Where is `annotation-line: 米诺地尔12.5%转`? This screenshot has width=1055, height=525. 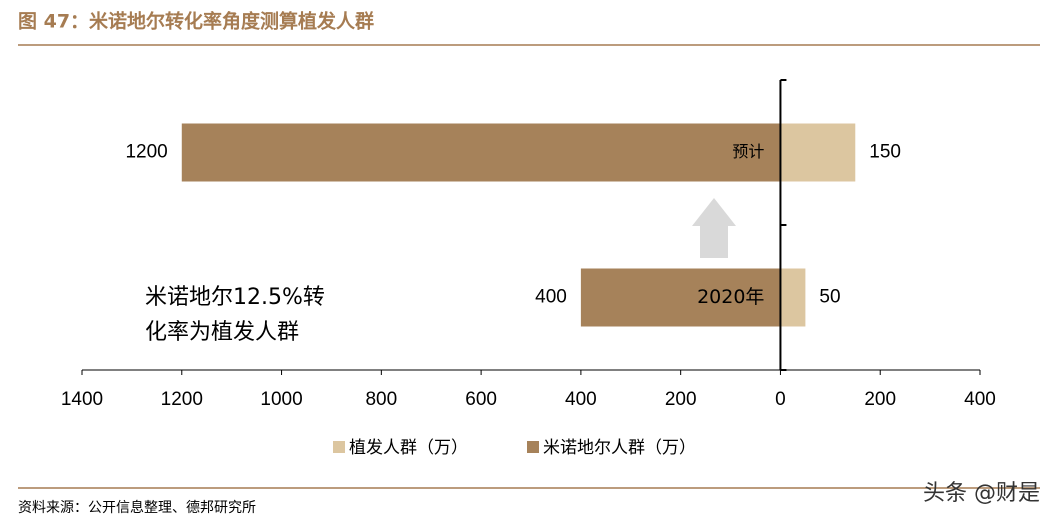 annotation-line: 米诺地尔12.5%转 is located at coordinates (235, 297).